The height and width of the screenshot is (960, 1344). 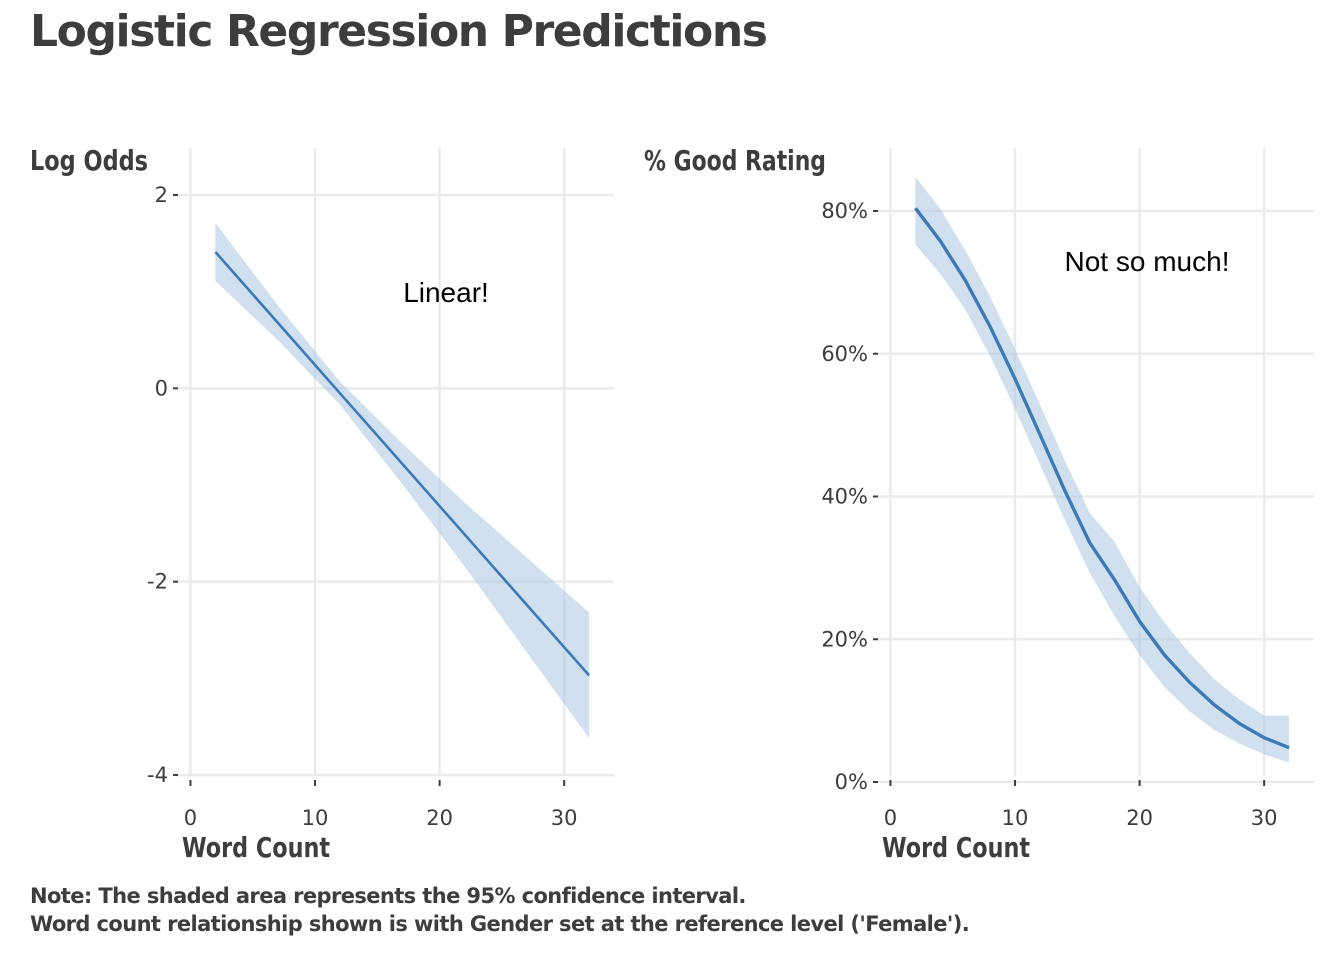 What do you see at coordinates (161, 195) in the screenshot?
I see `y-tick-label: 2` at bounding box center [161, 195].